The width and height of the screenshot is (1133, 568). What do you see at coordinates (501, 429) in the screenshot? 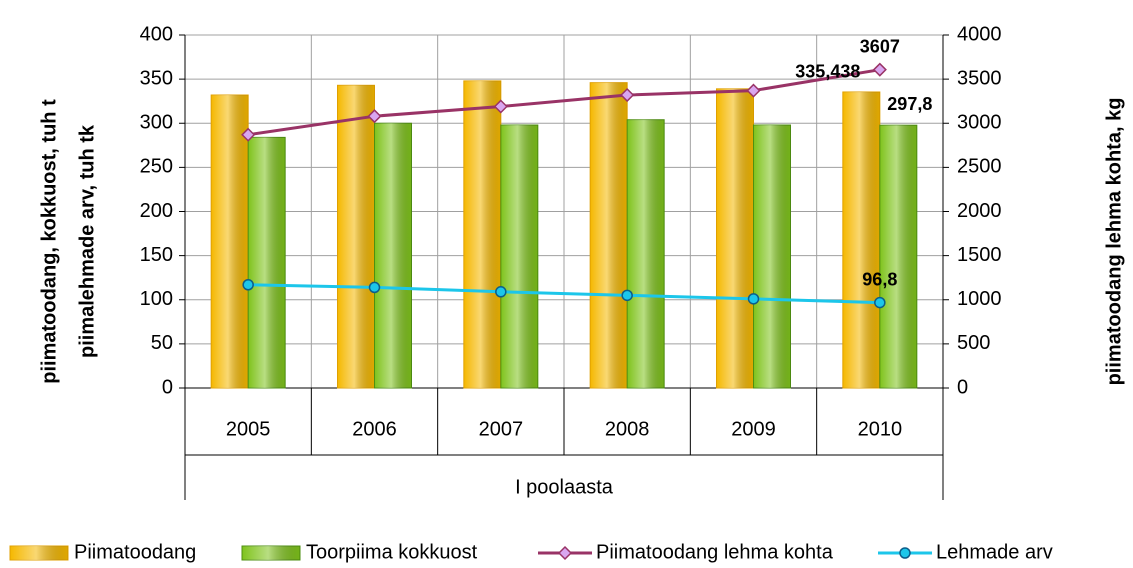
I see `x-tick-label: 2007` at bounding box center [501, 429].